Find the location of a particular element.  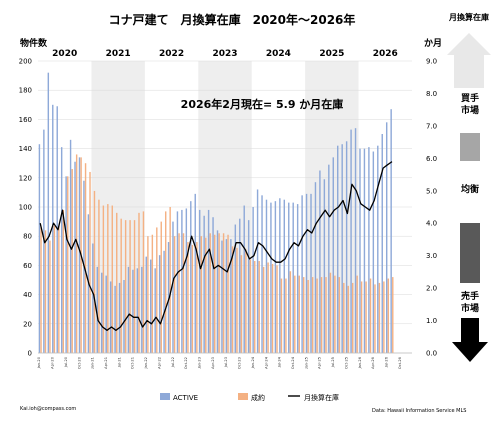

legend-swatch-sold is located at coordinates (243, 396).